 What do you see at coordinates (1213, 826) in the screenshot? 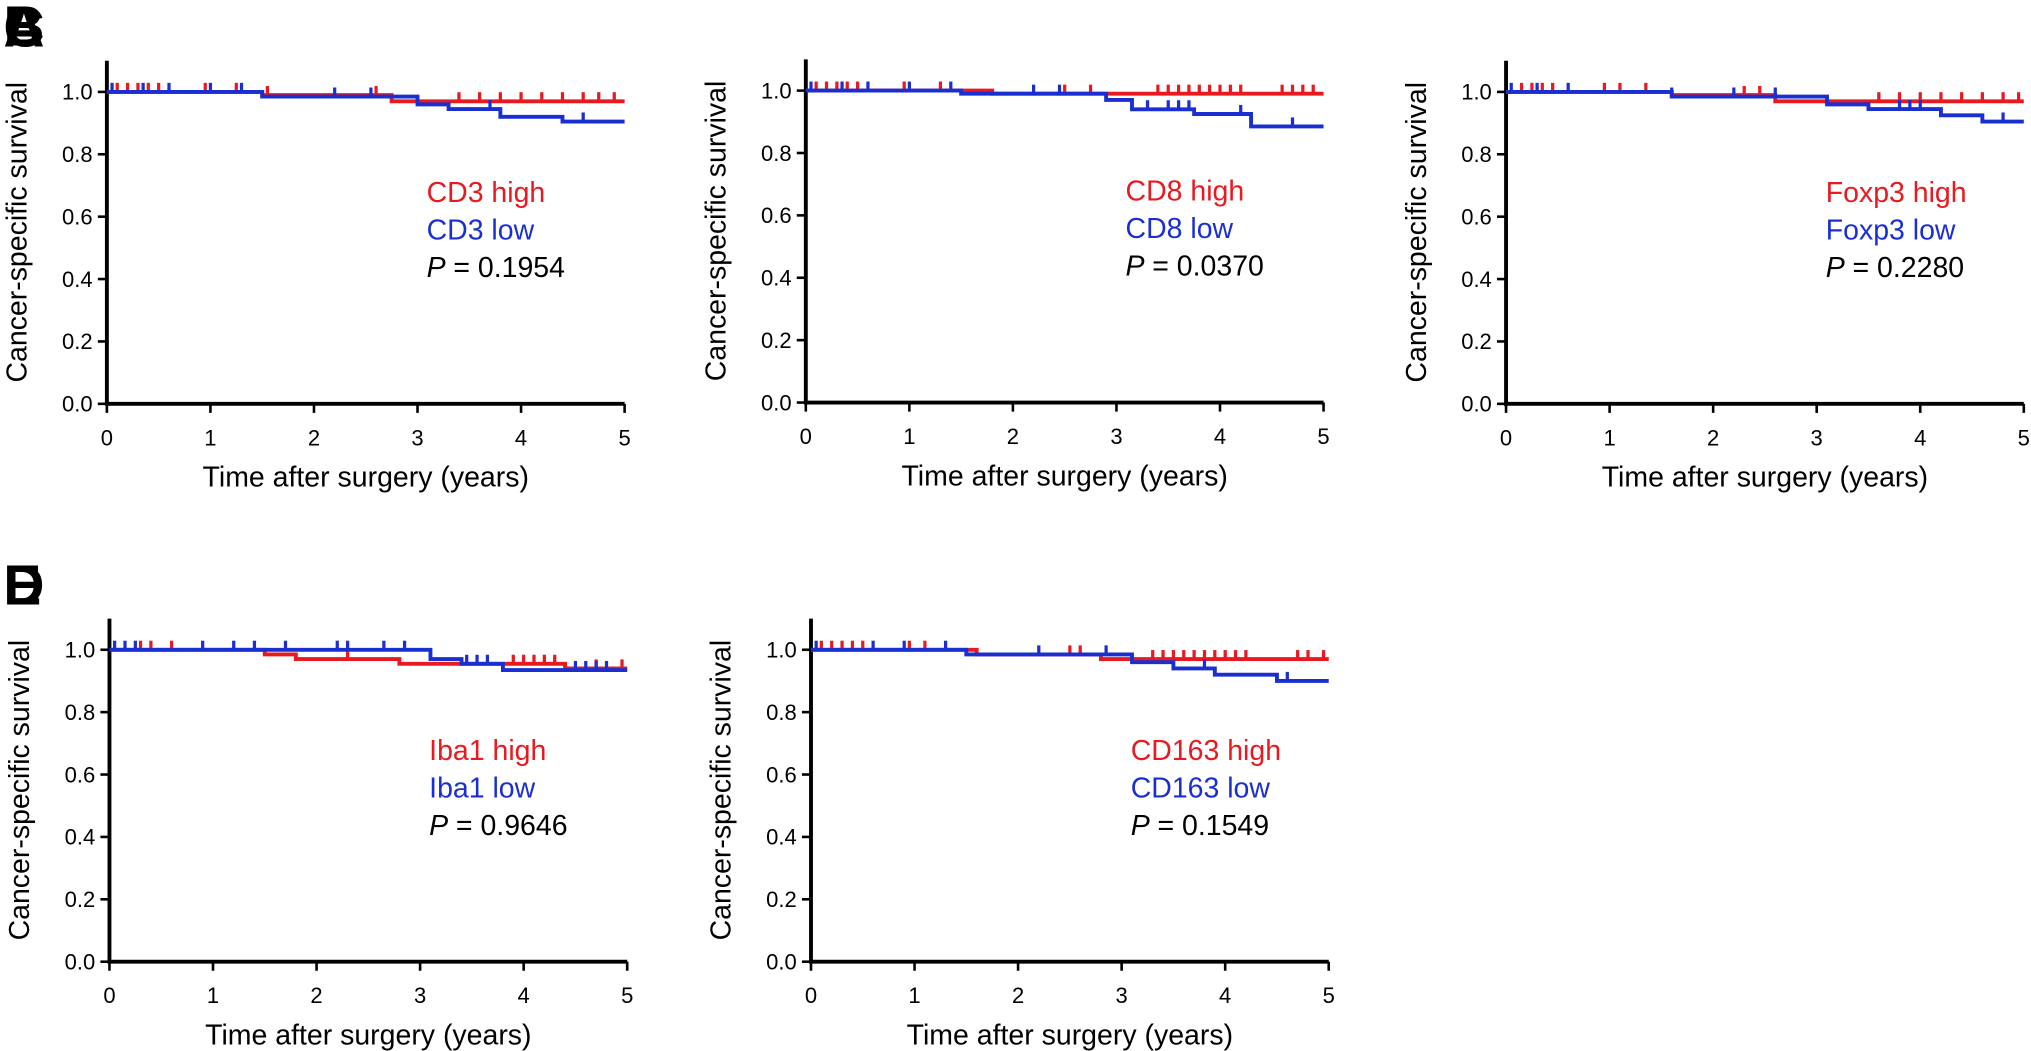
I see `p-value: = 0.1549` at bounding box center [1213, 826].